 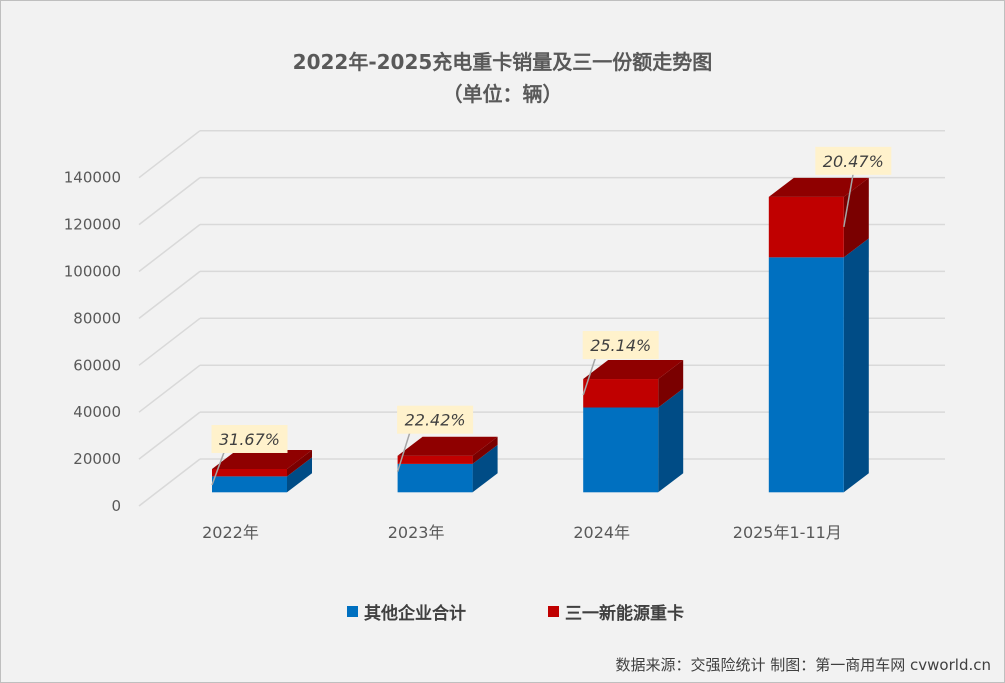 What do you see at coordinates (97, 412) in the screenshot?
I see `y-tick-label: 40000` at bounding box center [97, 412].